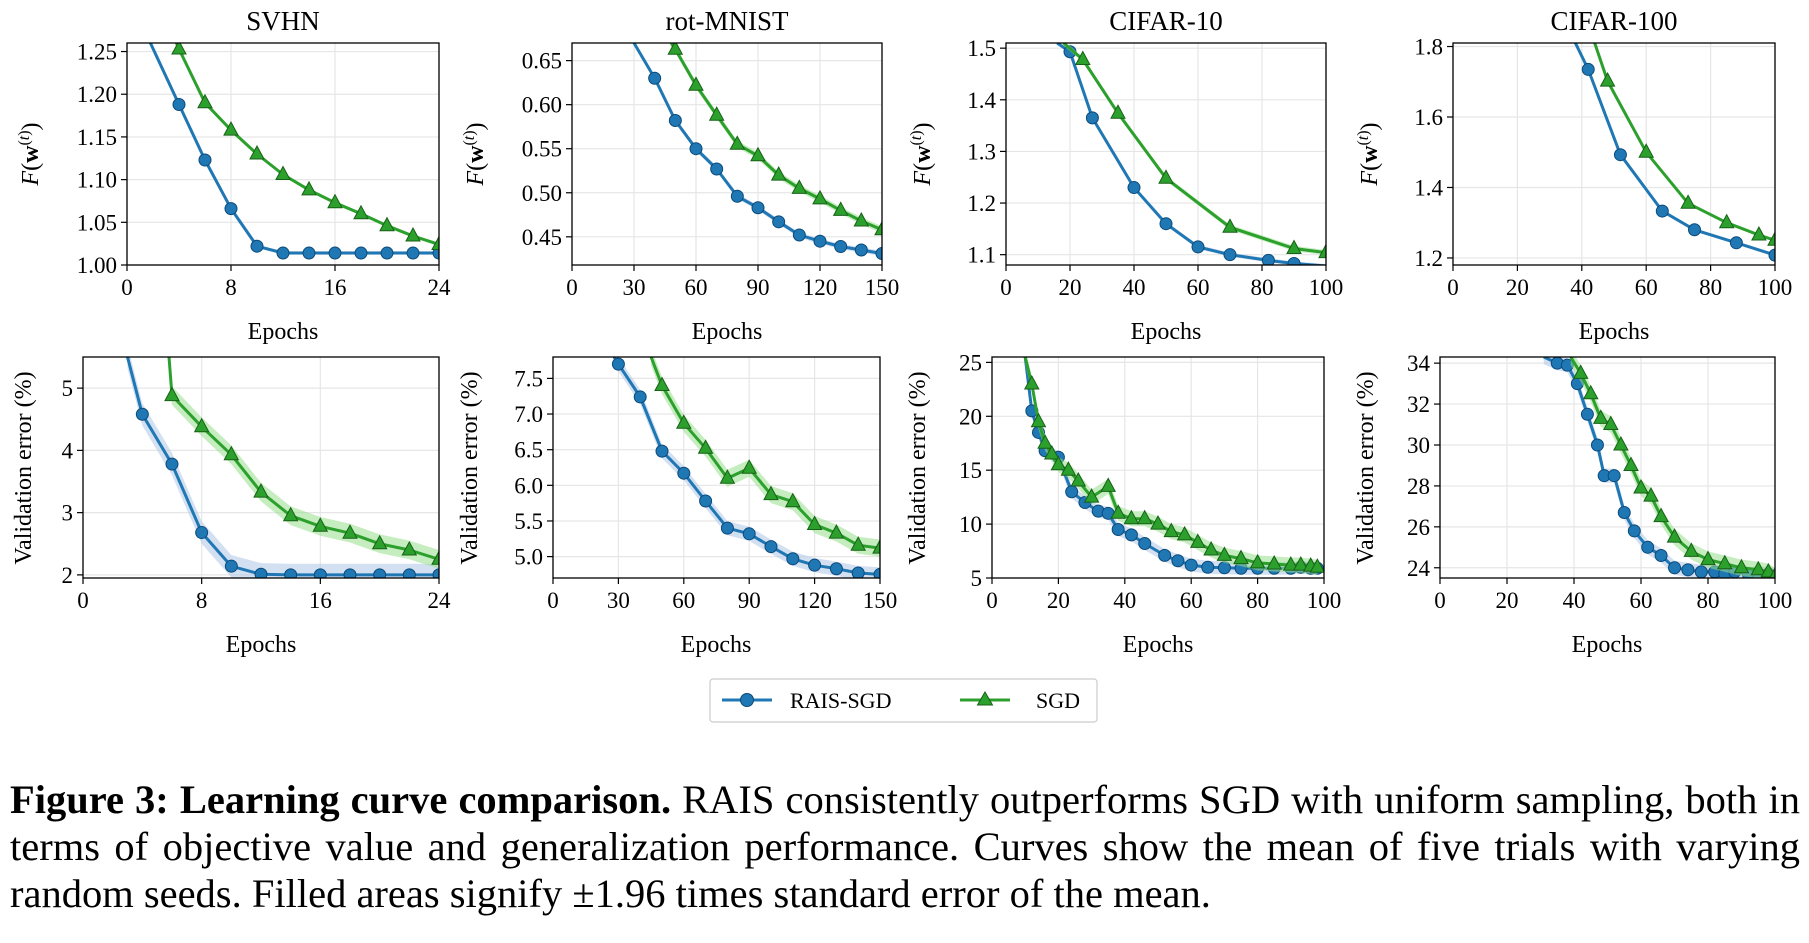  I want to click on rais-sgd-line, so click(1191, 154).